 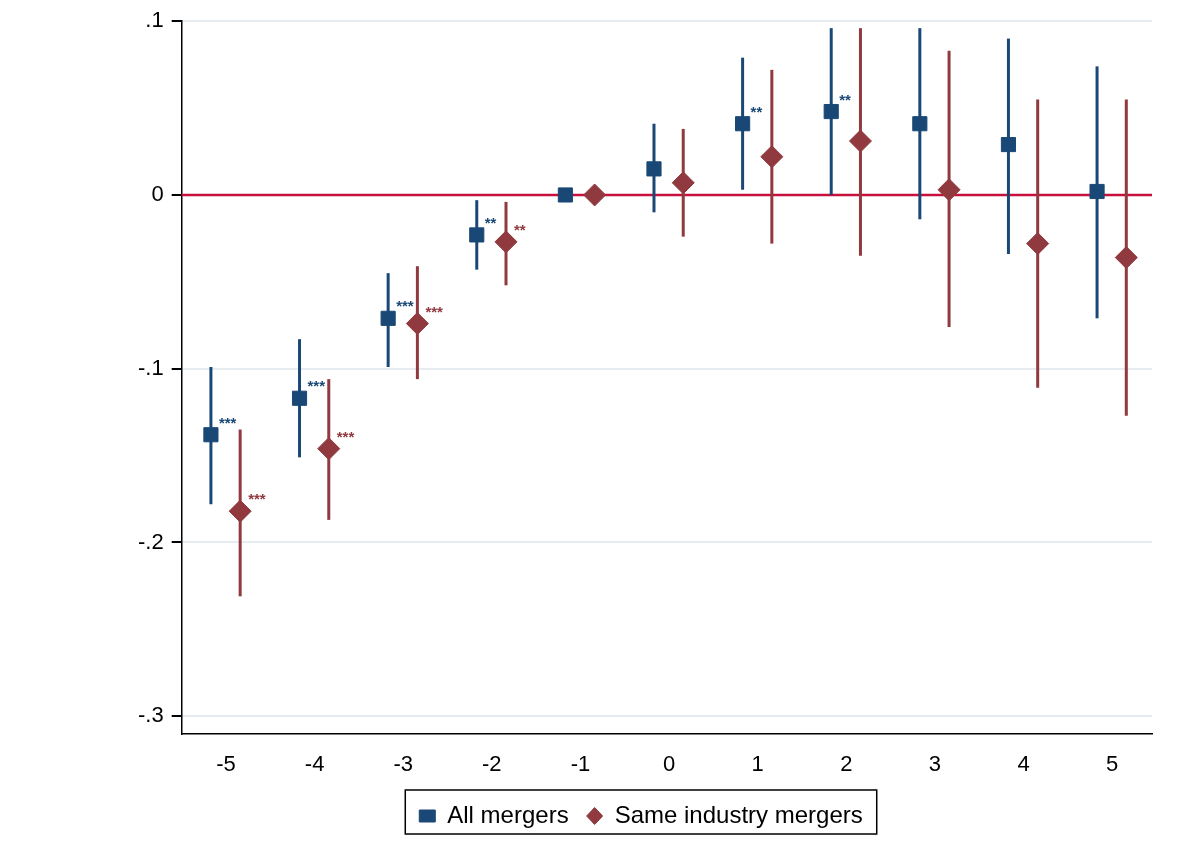 I want to click on y-tick-label: 0, so click(x=157, y=194).